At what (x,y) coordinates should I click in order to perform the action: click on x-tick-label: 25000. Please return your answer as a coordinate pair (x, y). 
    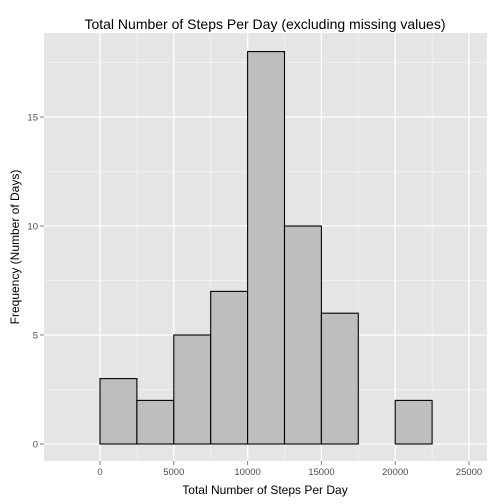
    Looking at the image, I should click on (469, 472).